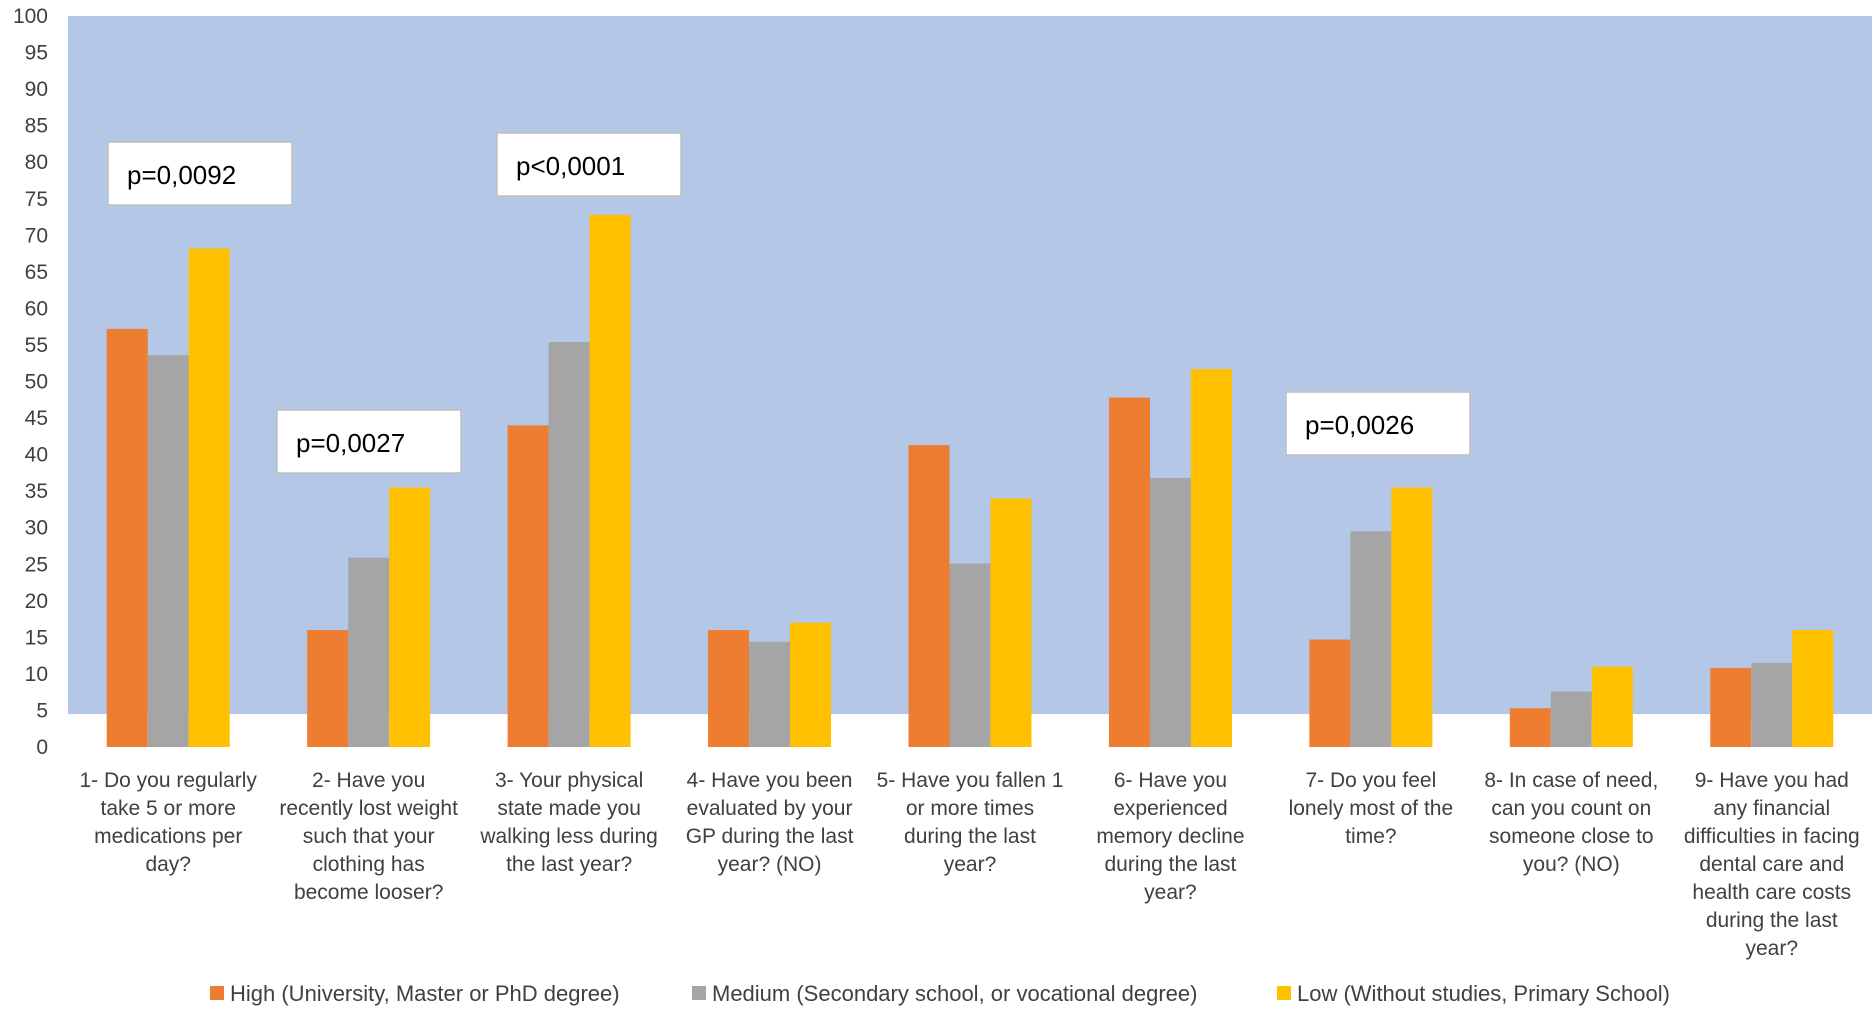 This screenshot has width=1876, height=1012. Describe the element at coordinates (36, 455) in the screenshot. I see `y-tick-label: 40` at that location.